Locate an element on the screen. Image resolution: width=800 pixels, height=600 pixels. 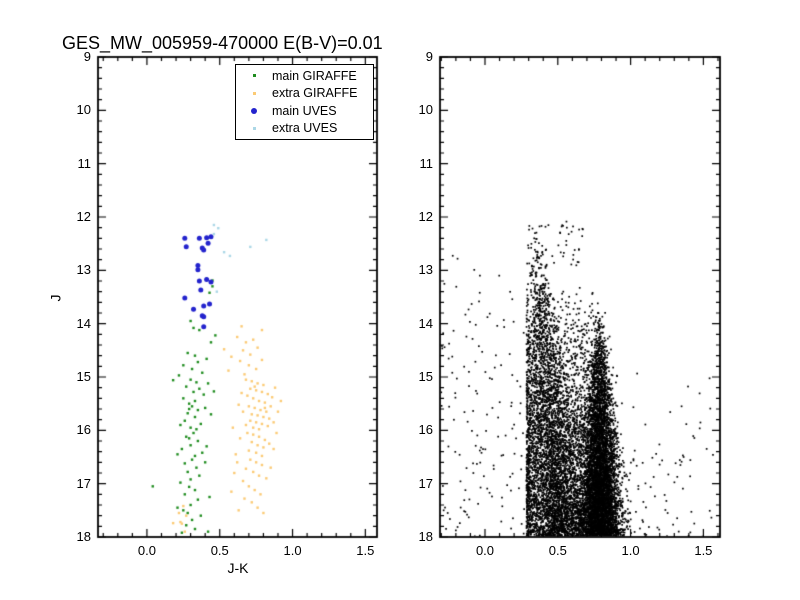
figure-title: GES_MW_005959-470000 E(B-V)=0.01 is located at coordinates (222, 43).